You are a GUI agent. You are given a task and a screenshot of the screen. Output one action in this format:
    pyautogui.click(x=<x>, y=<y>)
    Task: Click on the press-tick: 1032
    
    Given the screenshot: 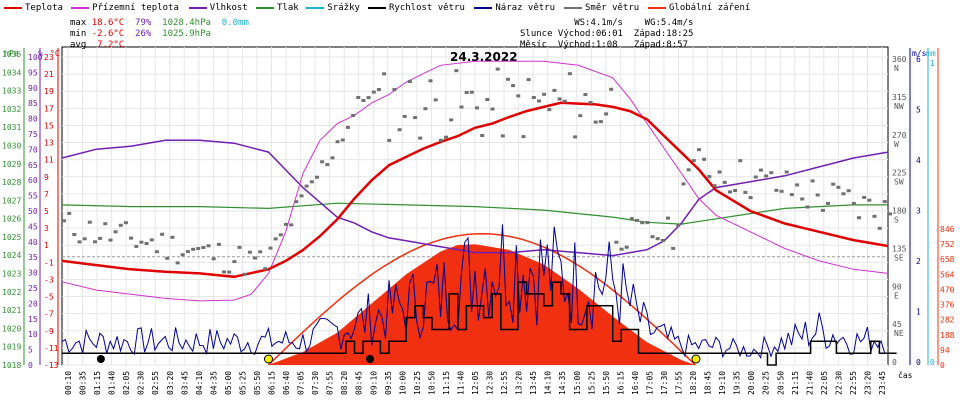 What is the action you would take?
    pyautogui.click(x=11, y=109)
    